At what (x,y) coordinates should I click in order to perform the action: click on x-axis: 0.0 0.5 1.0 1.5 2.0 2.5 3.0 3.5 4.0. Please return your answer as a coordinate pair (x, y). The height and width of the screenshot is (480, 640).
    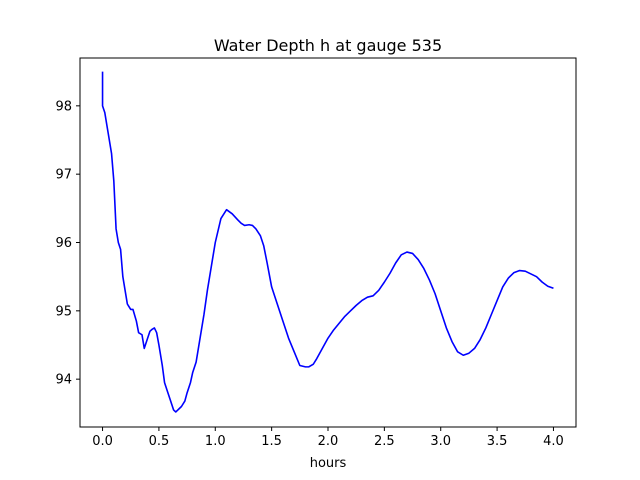
    Looking at the image, I should click on (328, 438).